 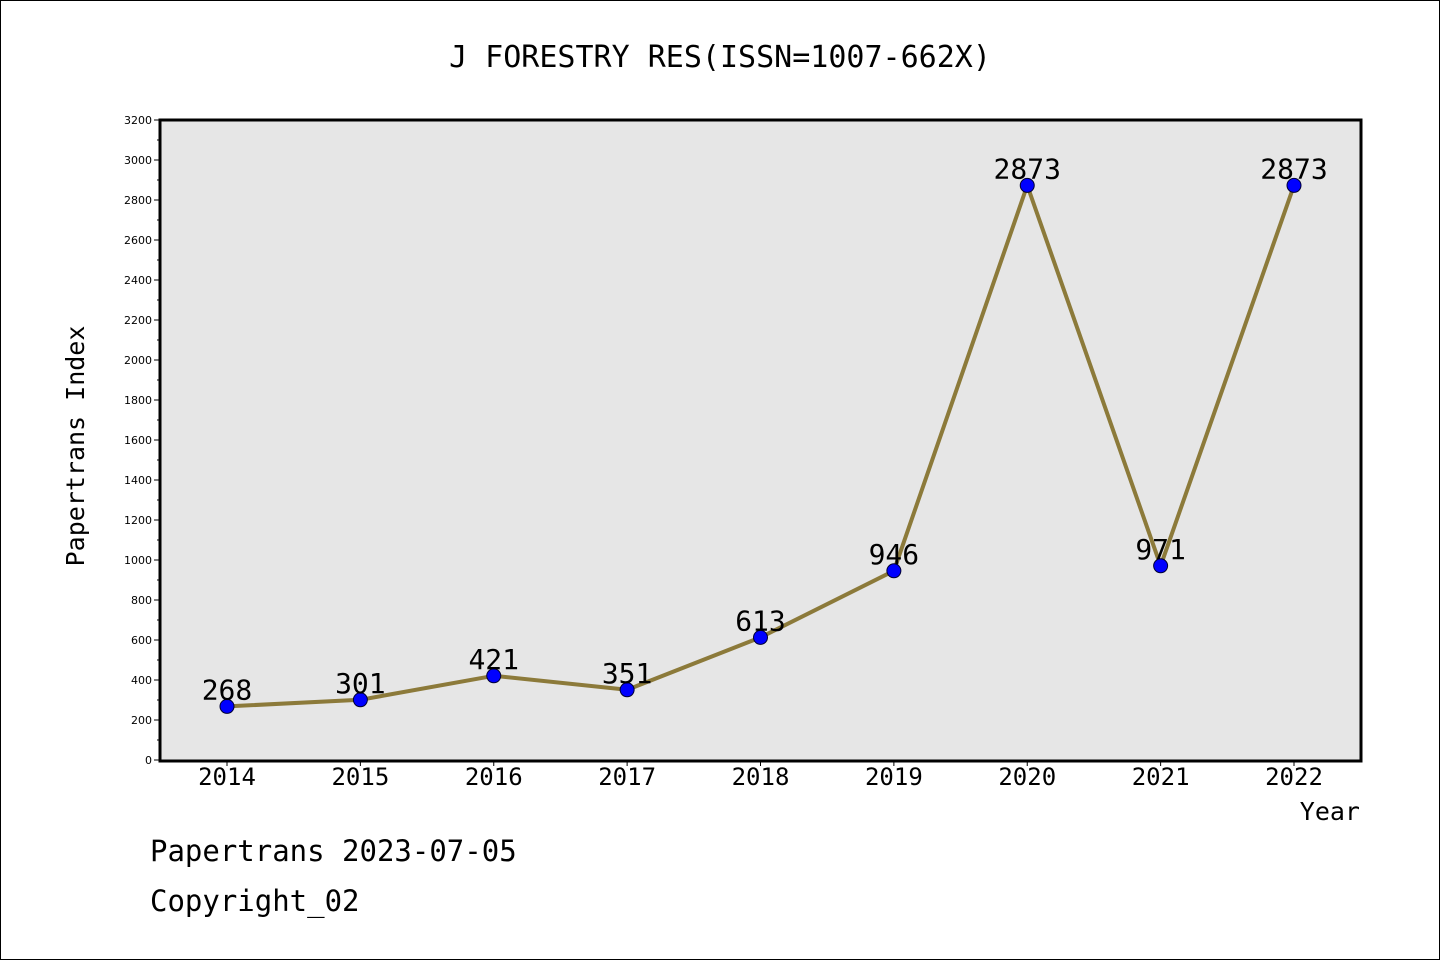 I want to click on x-axis: 2014 2015 2016 2017 2018 2019 2020 2021 2022, so click(x=760, y=775).